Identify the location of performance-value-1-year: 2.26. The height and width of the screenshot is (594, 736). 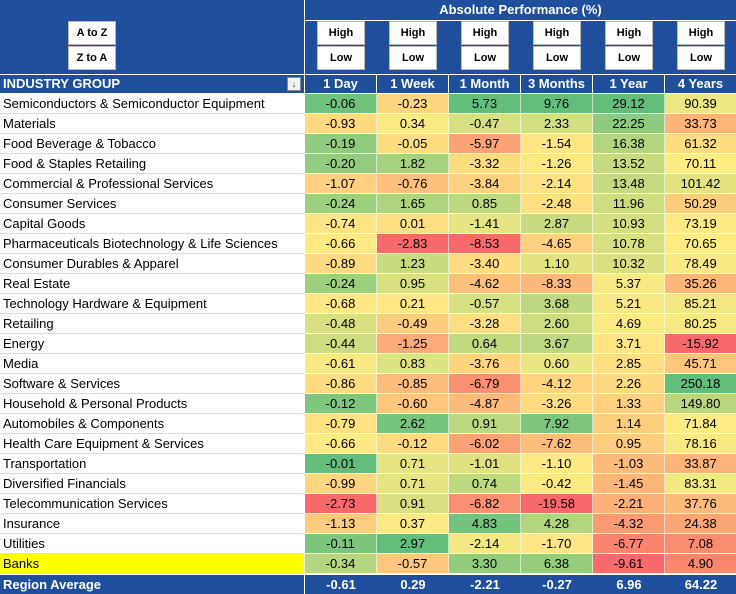
(629, 384).